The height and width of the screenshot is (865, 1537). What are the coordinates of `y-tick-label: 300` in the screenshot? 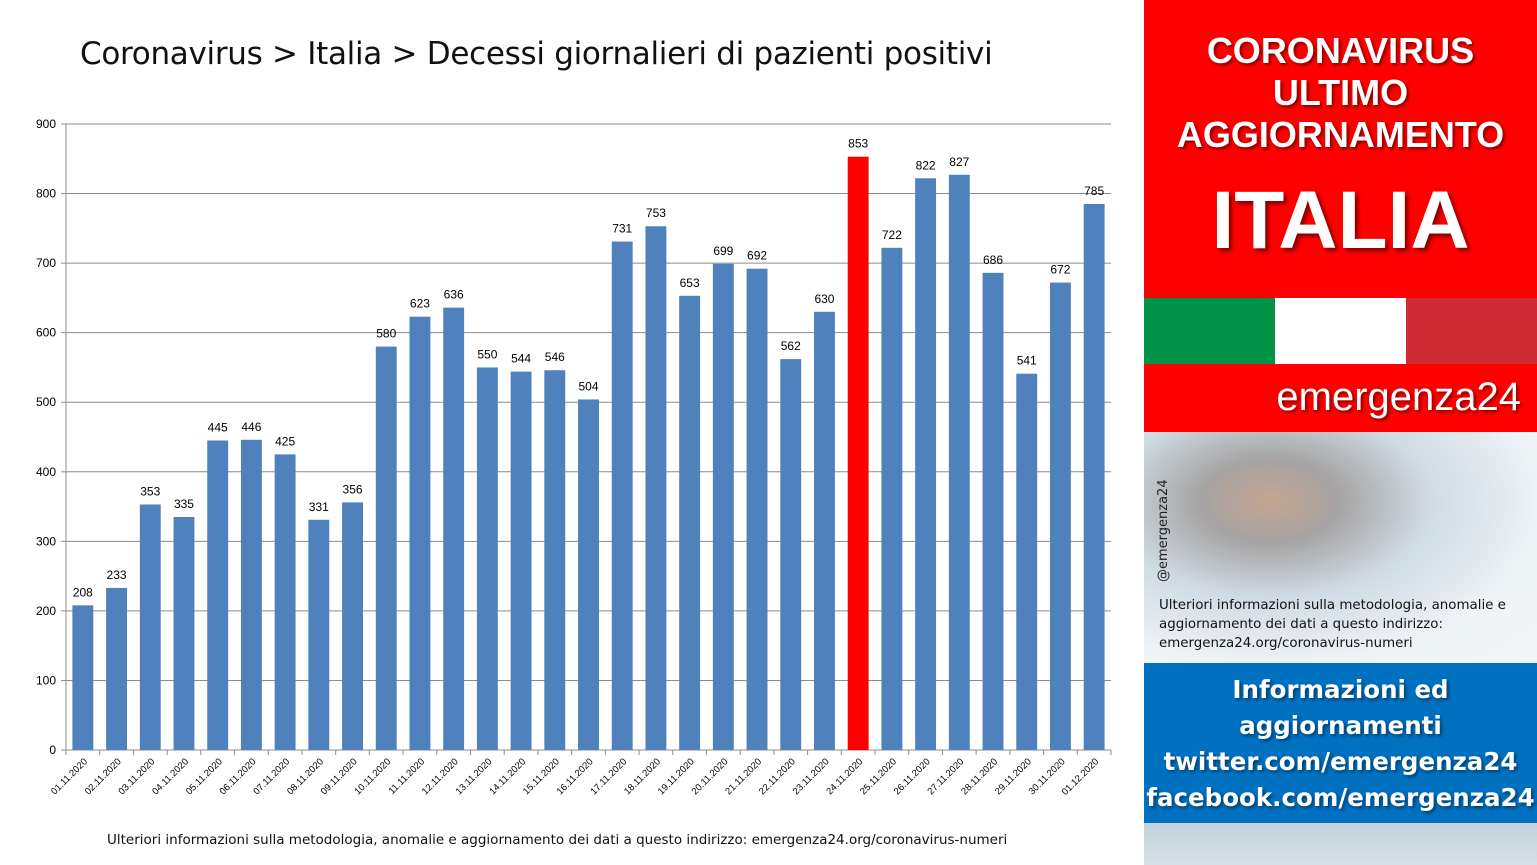 It's located at (46, 541).